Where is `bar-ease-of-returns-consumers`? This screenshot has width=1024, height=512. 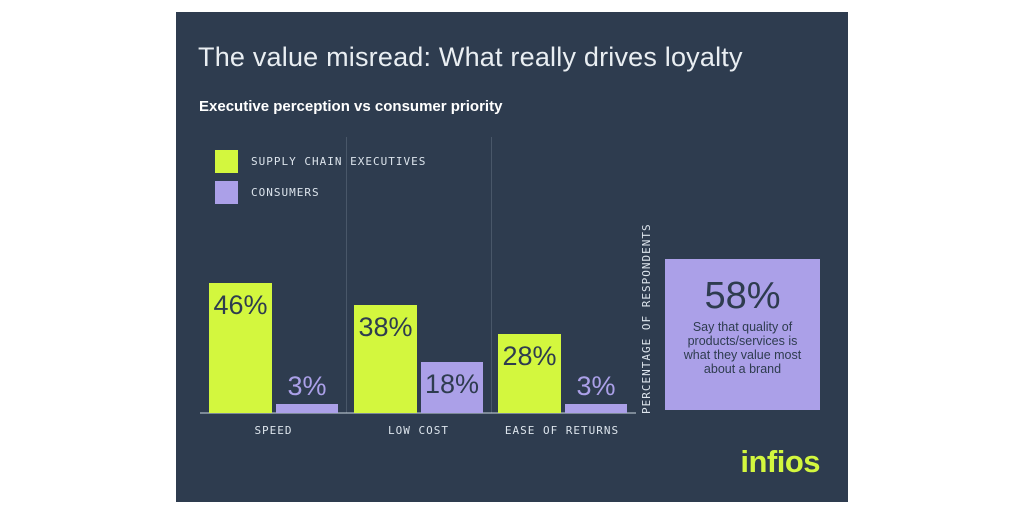 bar-ease-of-returns-consumers is located at coordinates (596, 408).